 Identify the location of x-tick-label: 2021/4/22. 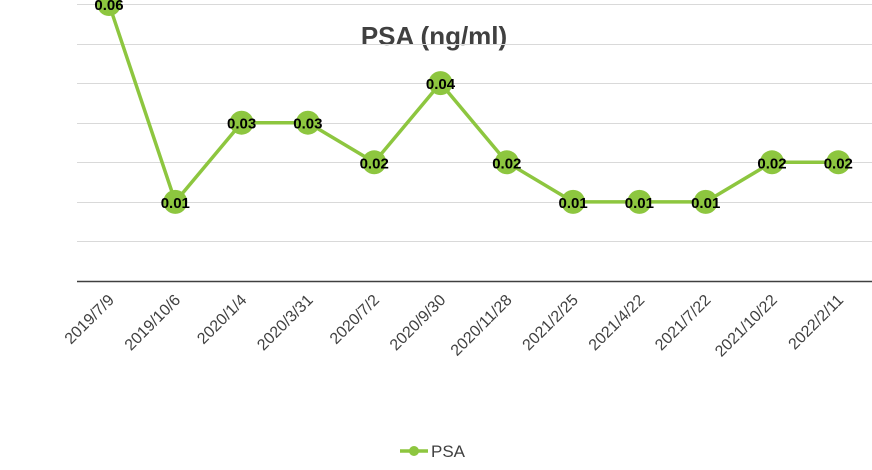
(617, 323).